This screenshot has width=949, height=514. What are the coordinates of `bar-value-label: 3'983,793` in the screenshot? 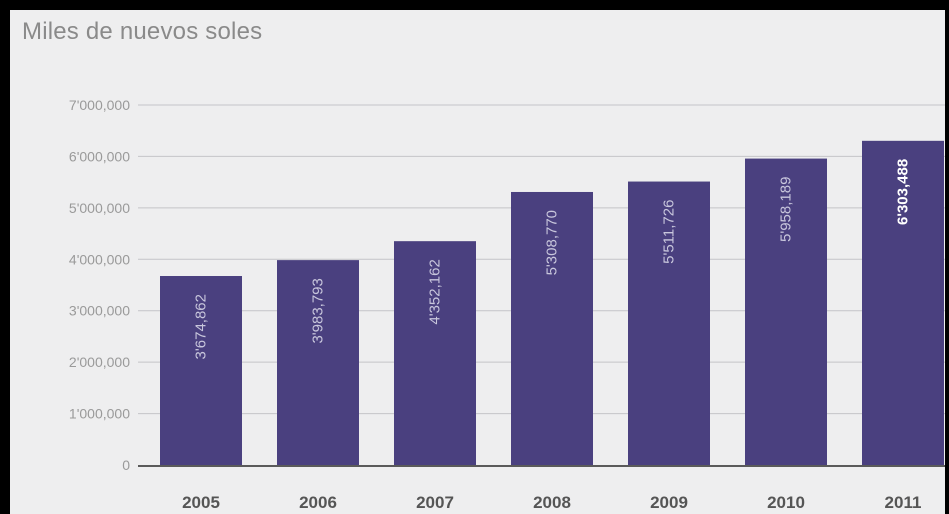 It's located at (318, 310).